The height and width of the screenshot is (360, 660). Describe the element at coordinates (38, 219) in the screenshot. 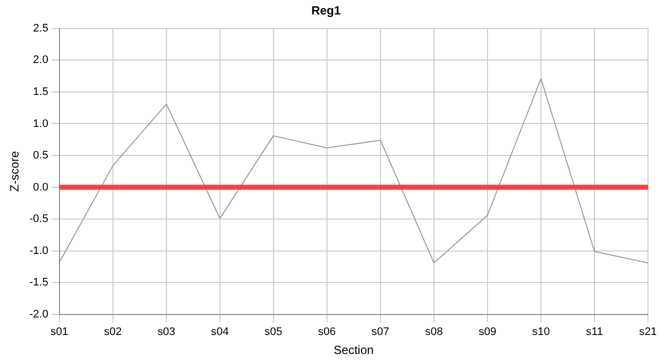

I see `y-tick-label: -0.5` at that location.